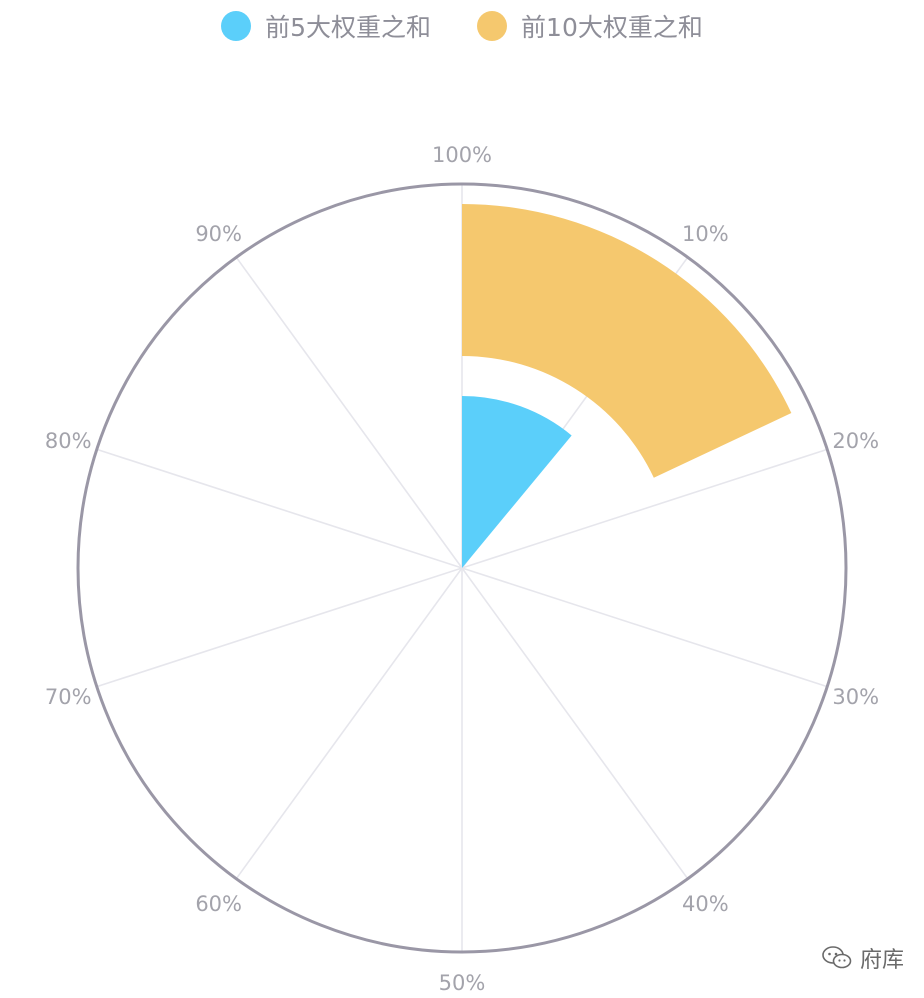 The width and height of the screenshot is (924, 998). What do you see at coordinates (236, 26) in the screenshot?
I see `legend-swatch-top5` at bounding box center [236, 26].